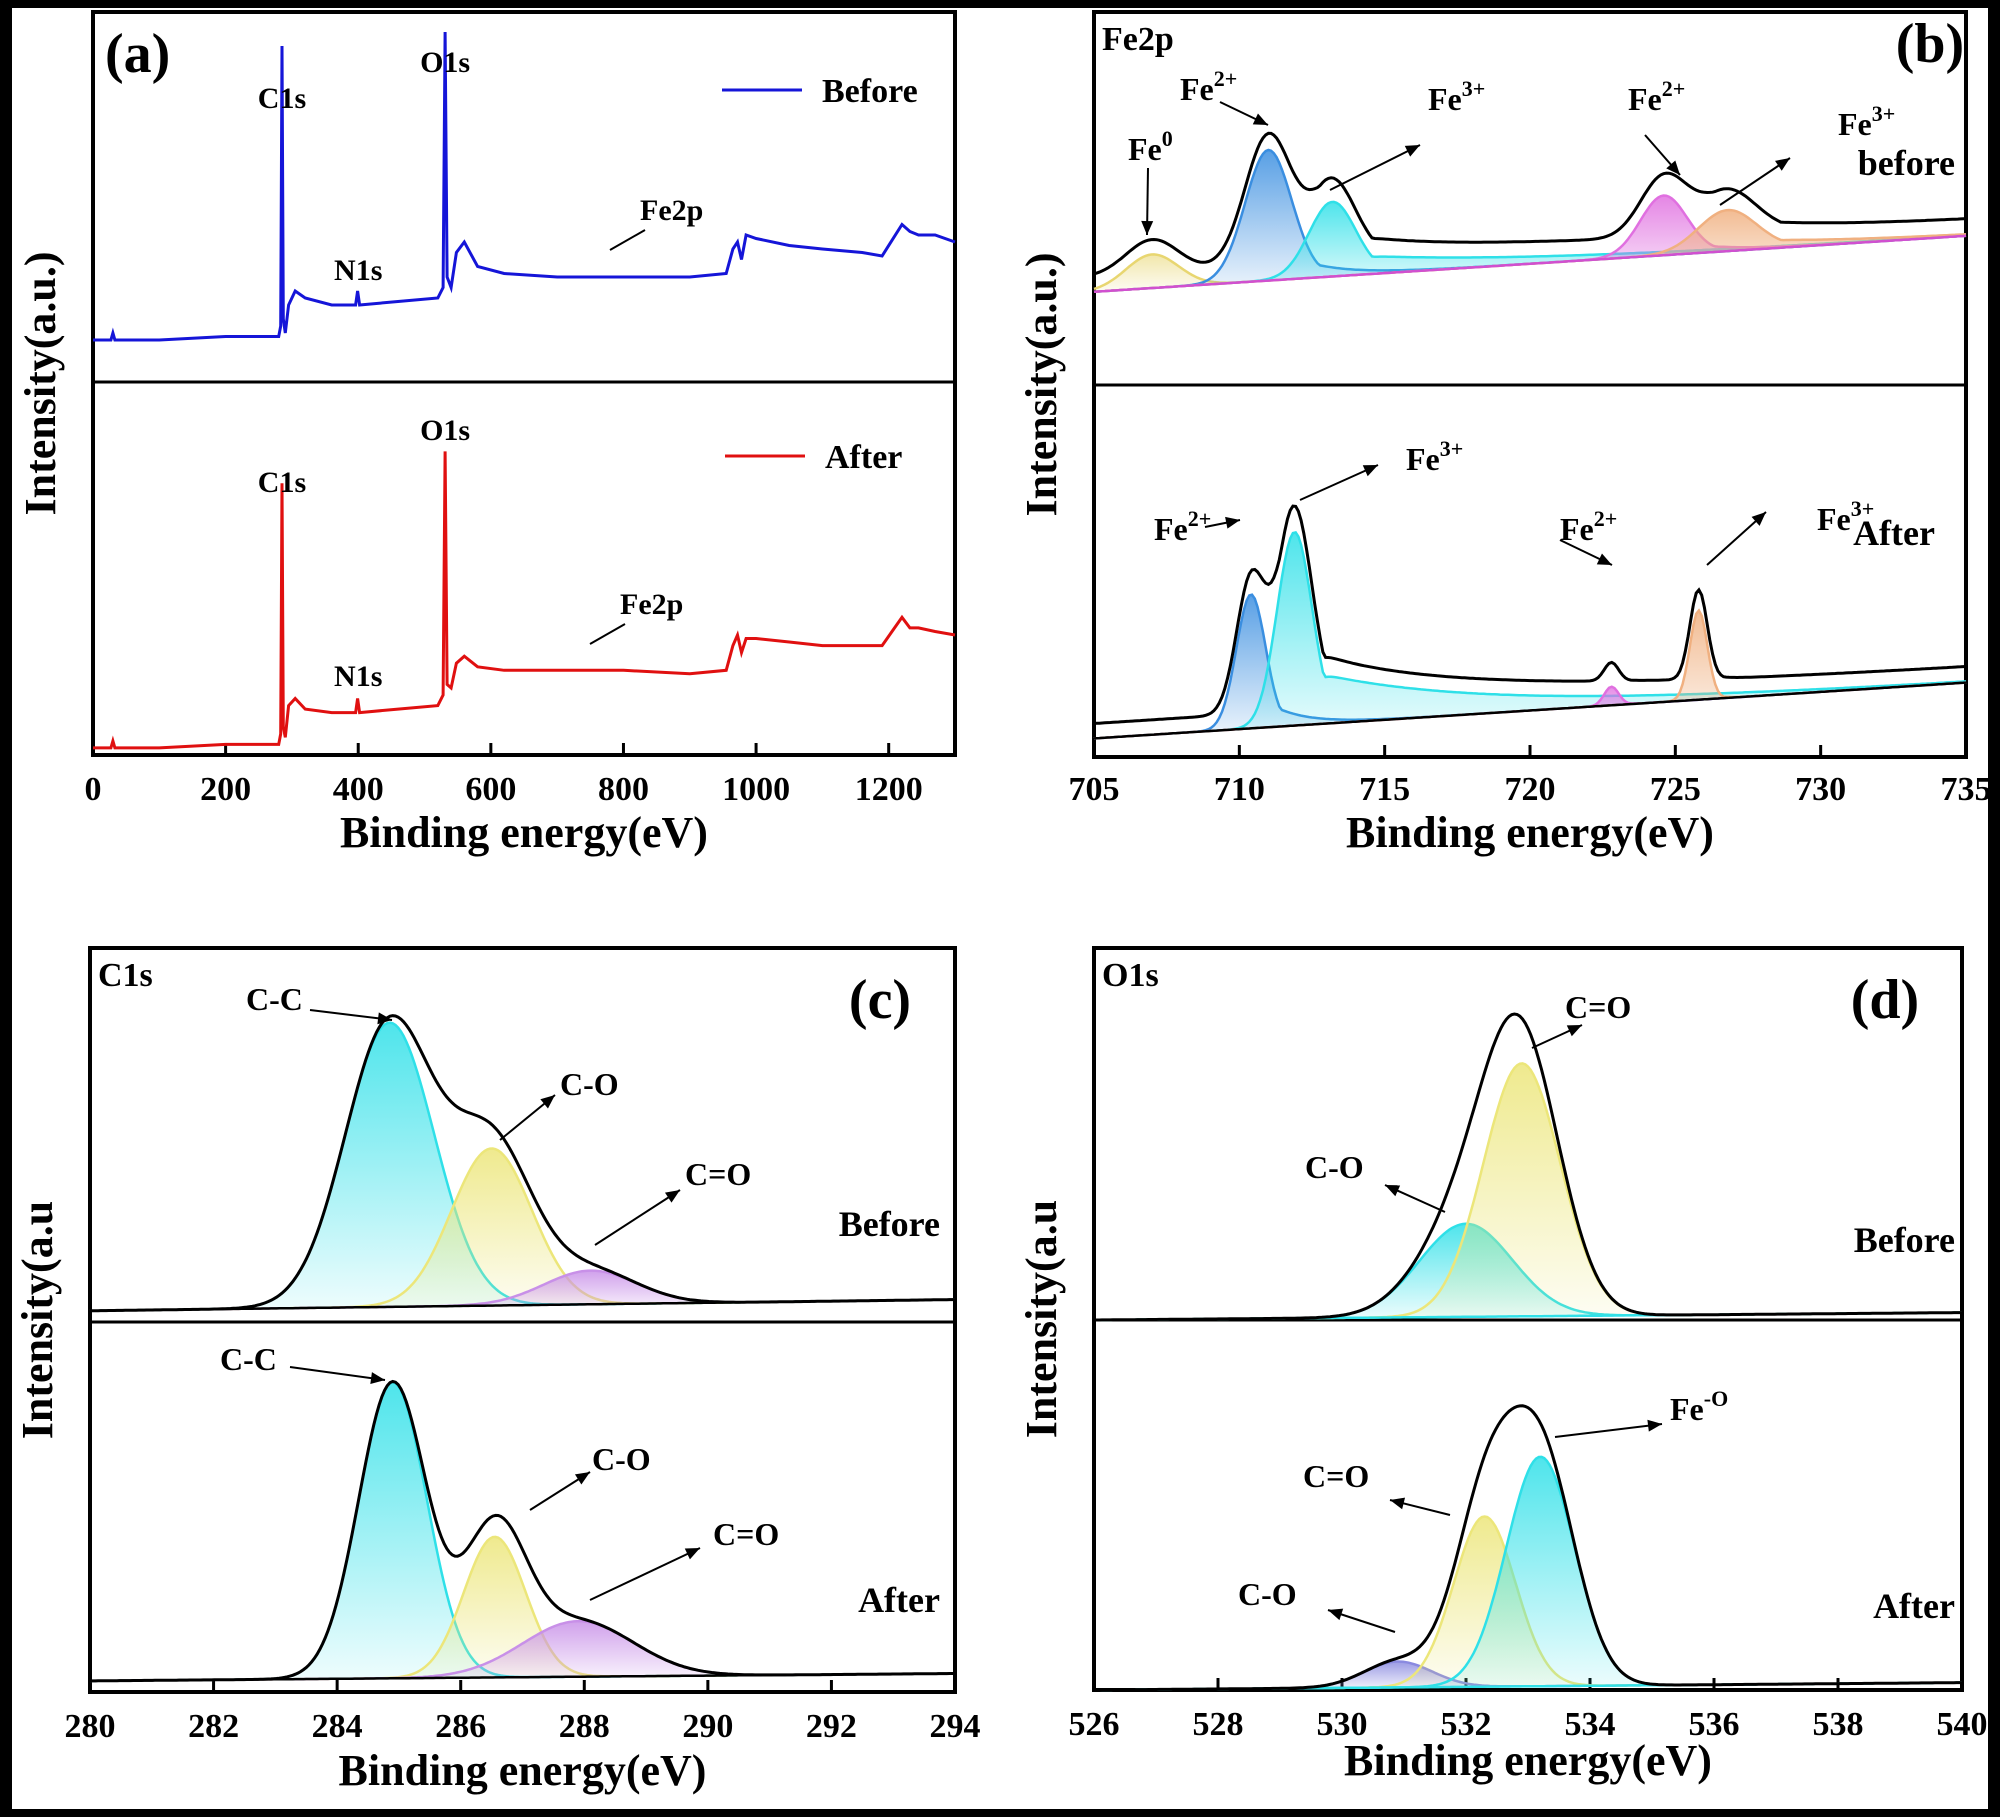  I want to click on peak-label-c1s: C1s, so click(282, 482).